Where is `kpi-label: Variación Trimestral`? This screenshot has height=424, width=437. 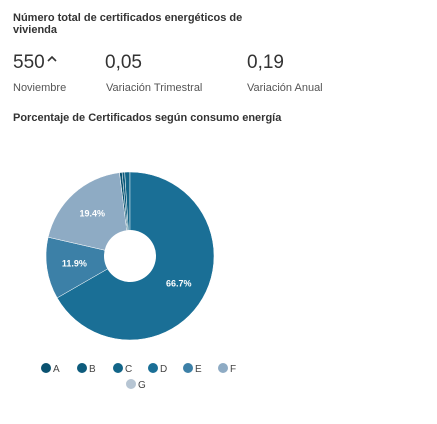
kpi-label: Variación Trimestral is located at coordinates (154, 88).